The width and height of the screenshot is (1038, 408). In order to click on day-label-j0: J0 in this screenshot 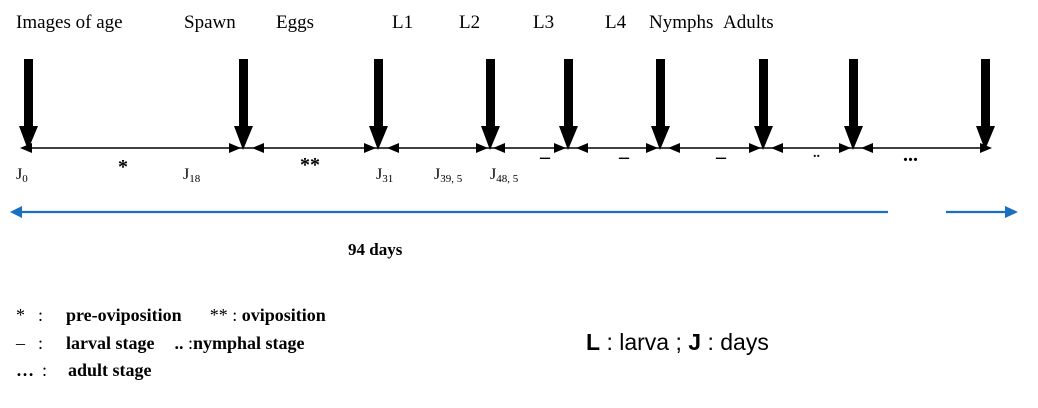, I will do `click(22, 175)`.